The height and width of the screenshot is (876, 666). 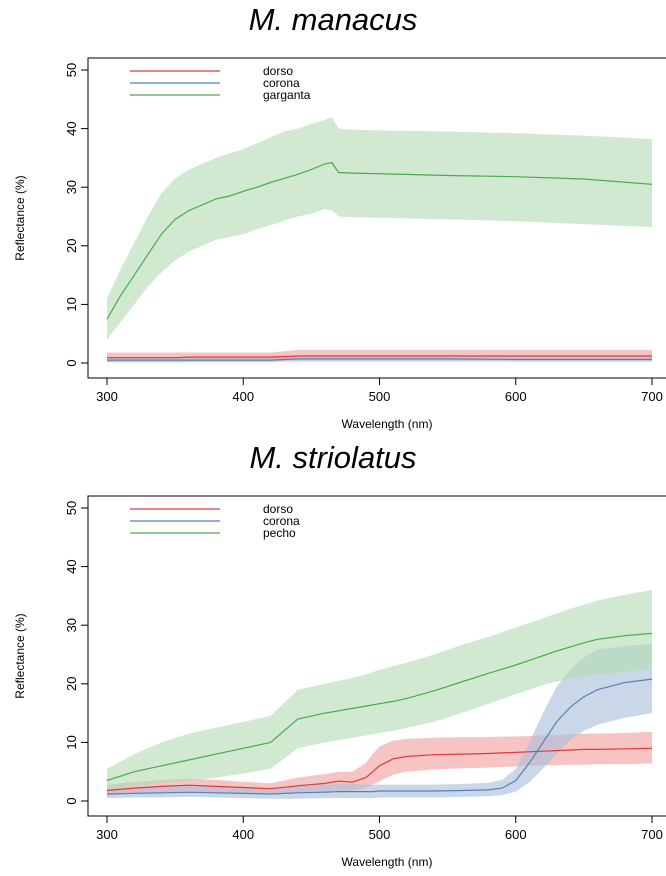 What do you see at coordinates (333, 19) in the screenshot?
I see `chart-title: M. manacus` at bounding box center [333, 19].